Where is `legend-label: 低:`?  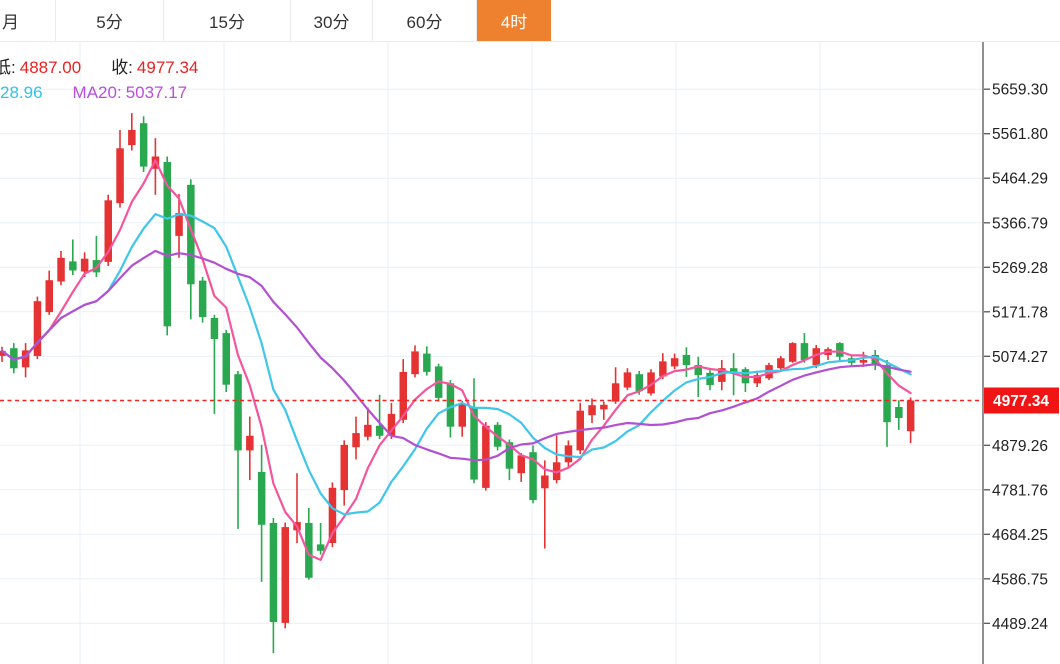
legend-label: 低: is located at coordinates (8, 67).